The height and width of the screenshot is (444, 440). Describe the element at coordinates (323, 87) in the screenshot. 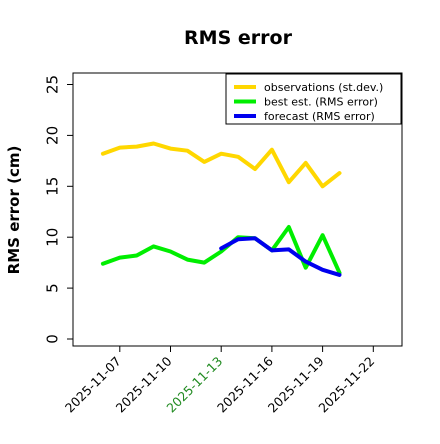

I see `legend-label: observations (st.dev.)` at that location.